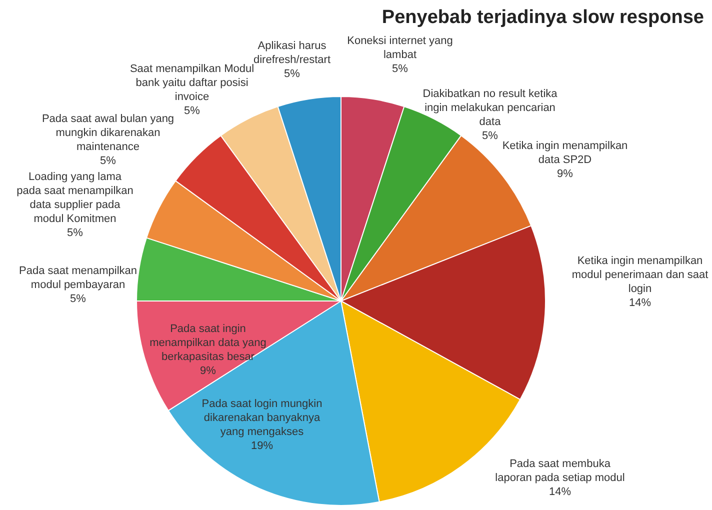 The width and height of the screenshot is (712, 510). Describe the element at coordinates (543, 17) in the screenshot. I see `chart-title: Penyebab terjadinya slow response` at that location.